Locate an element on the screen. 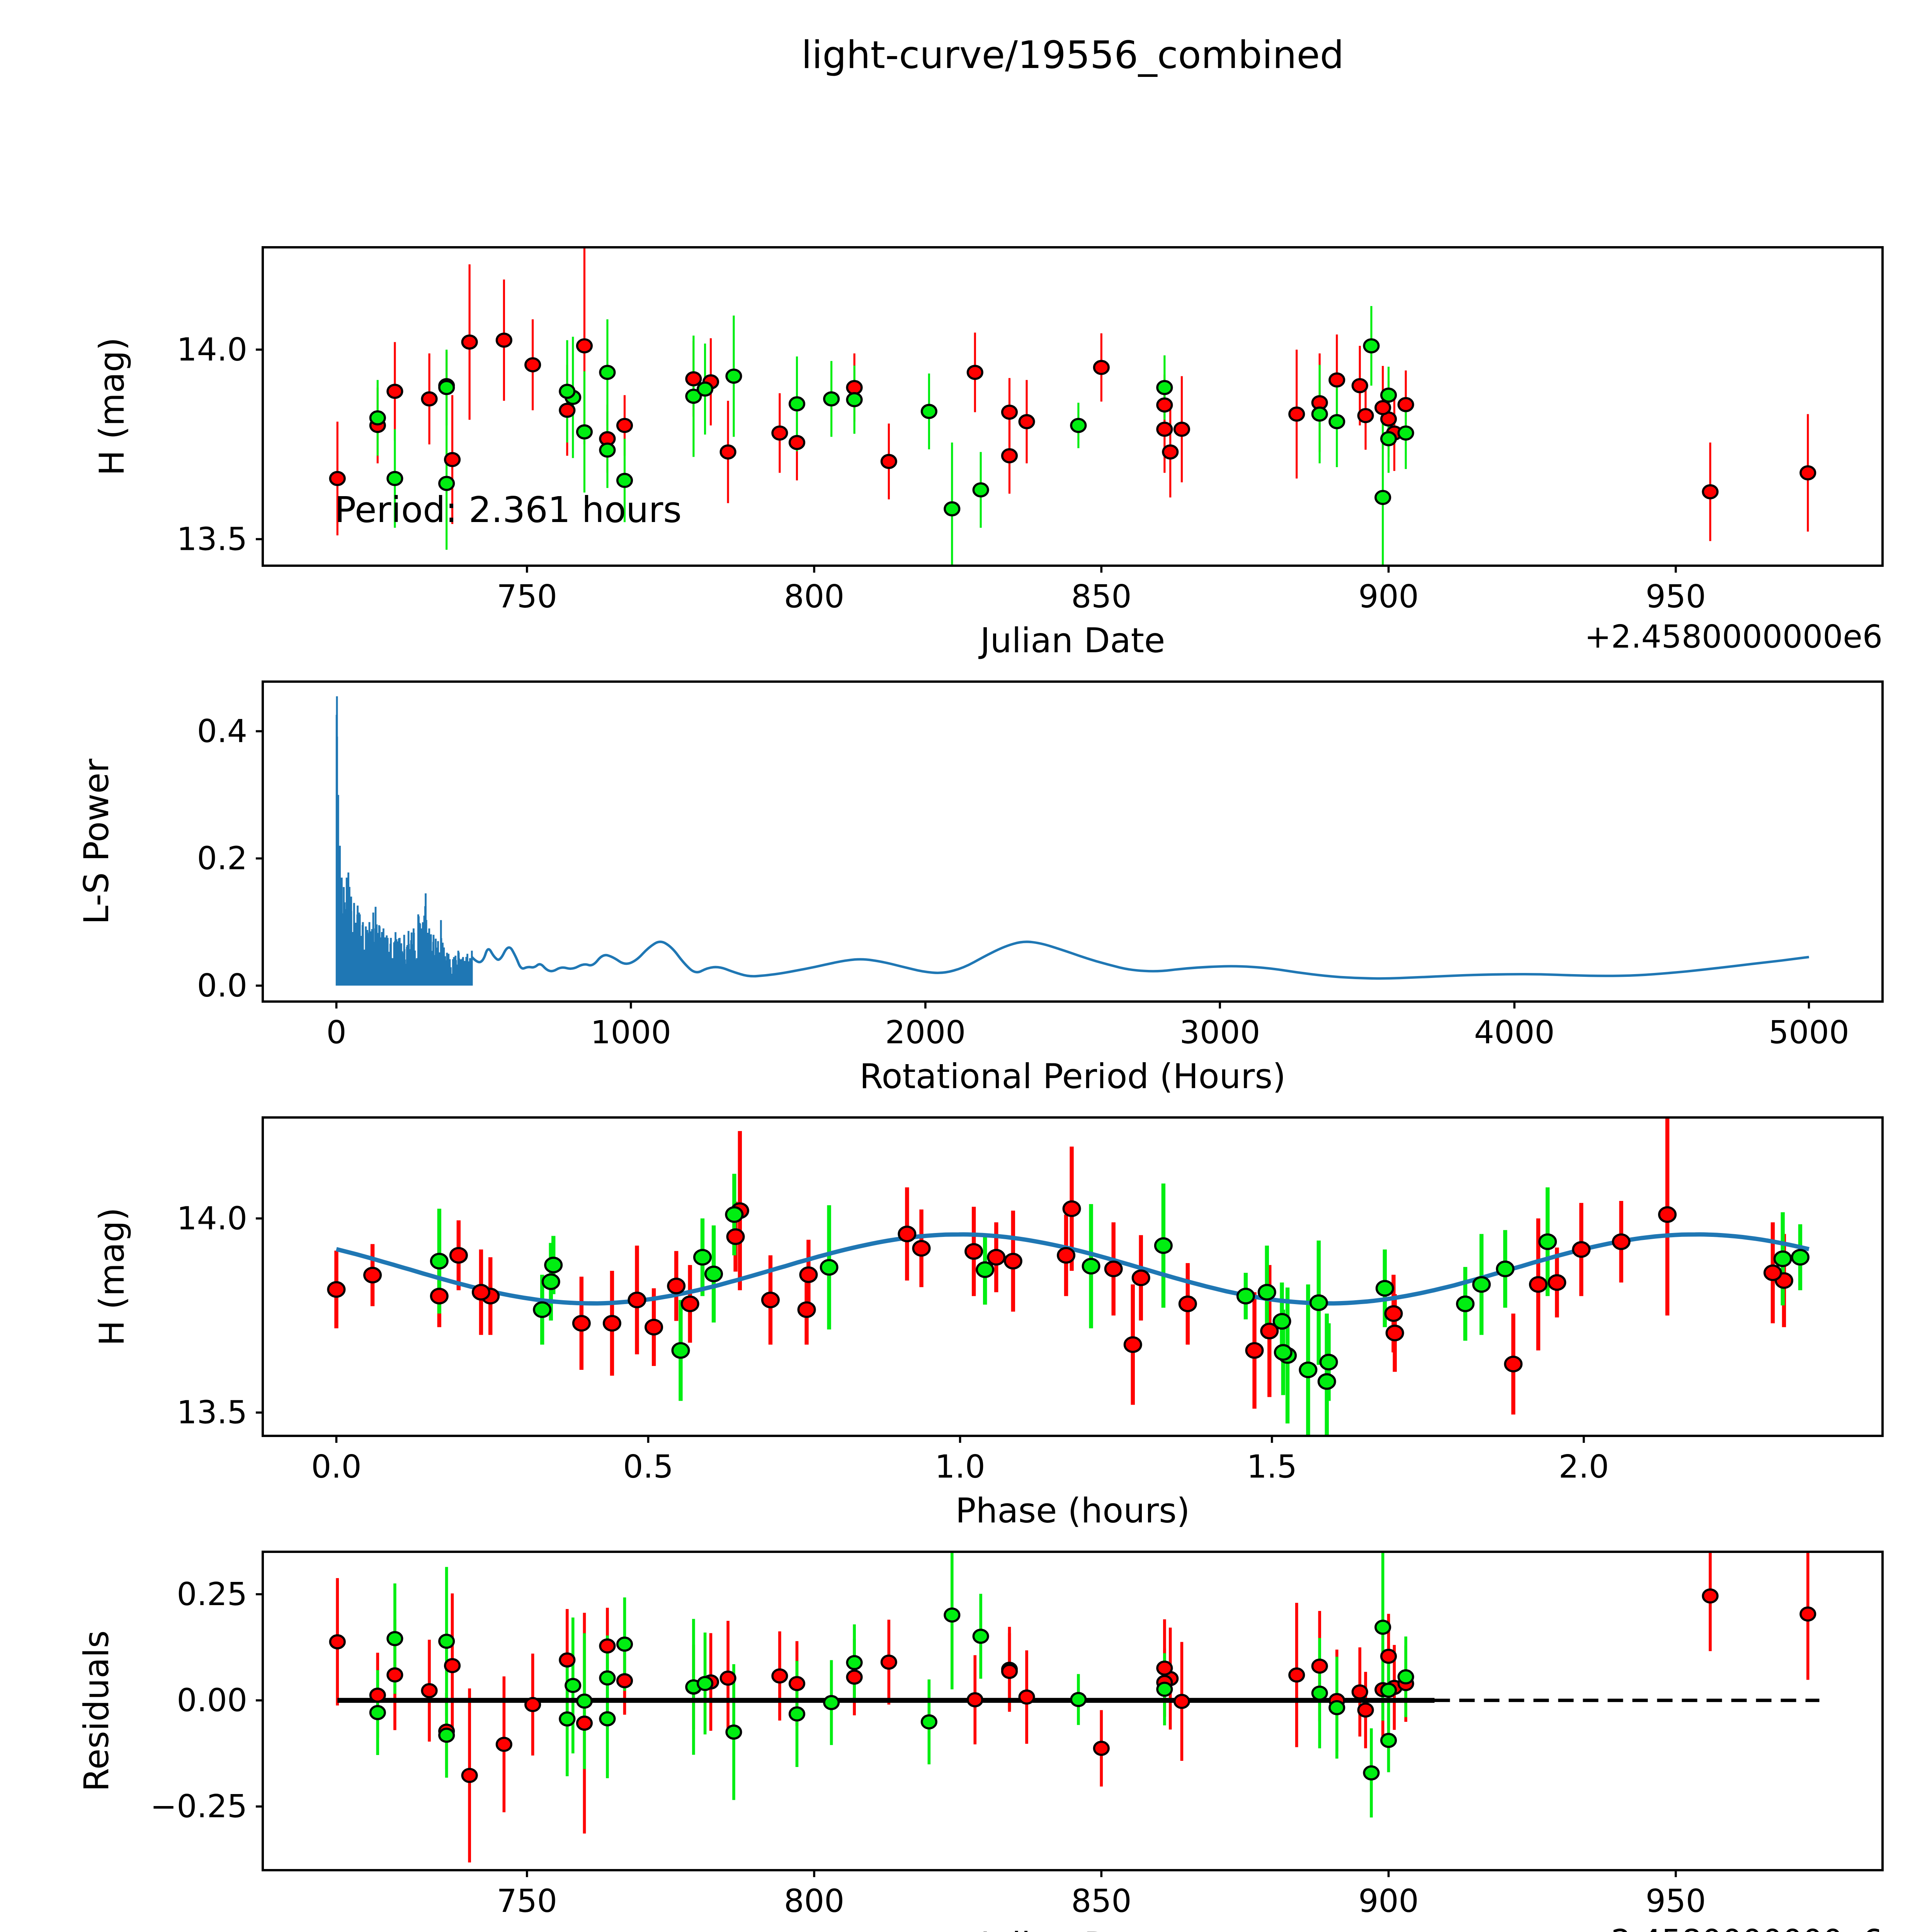 Image resolution: width=1932 pixels, height=1932 pixels. x-tick-label: 900 is located at coordinates (1389, 596).